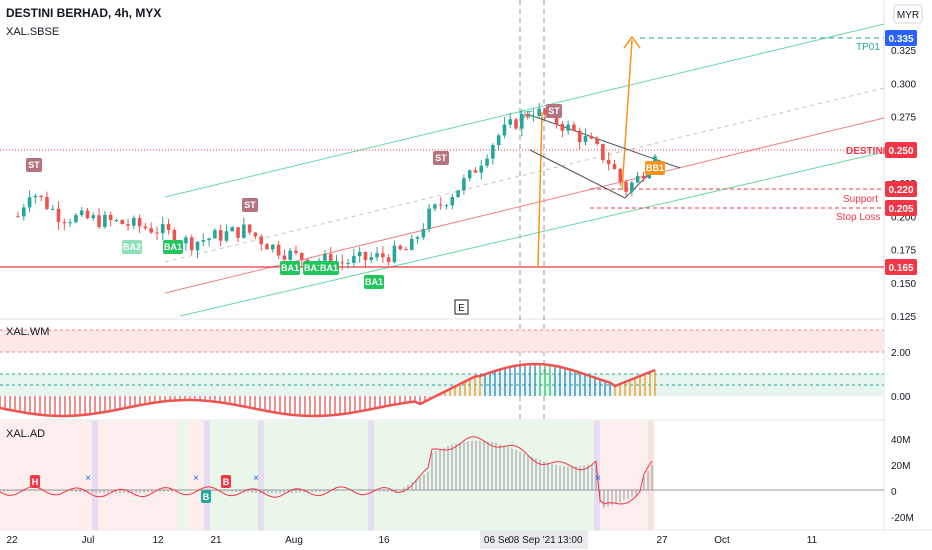 The image size is (932, 550). I want to click on ad-zone-orange, so click(651, 475).